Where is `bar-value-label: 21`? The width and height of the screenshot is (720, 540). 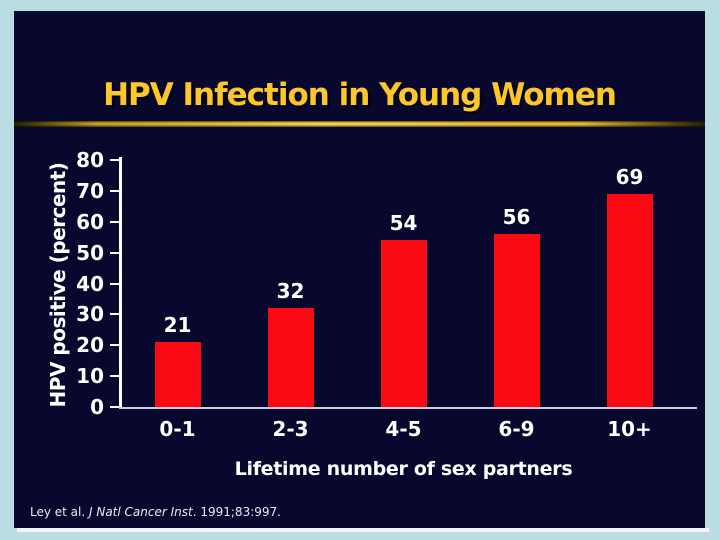 bar-value-label: 21 is located at coordinates (177, 325).